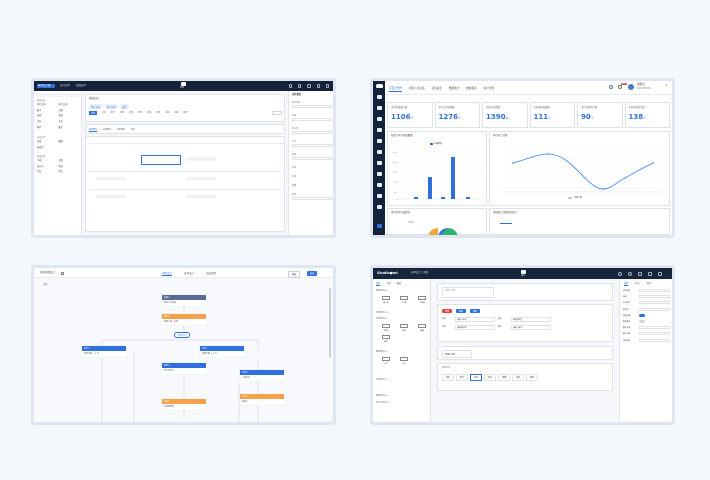  Describe the element at coordinates (386, 300) in the screenshot. I see `component-tile: 输入框` at that location.